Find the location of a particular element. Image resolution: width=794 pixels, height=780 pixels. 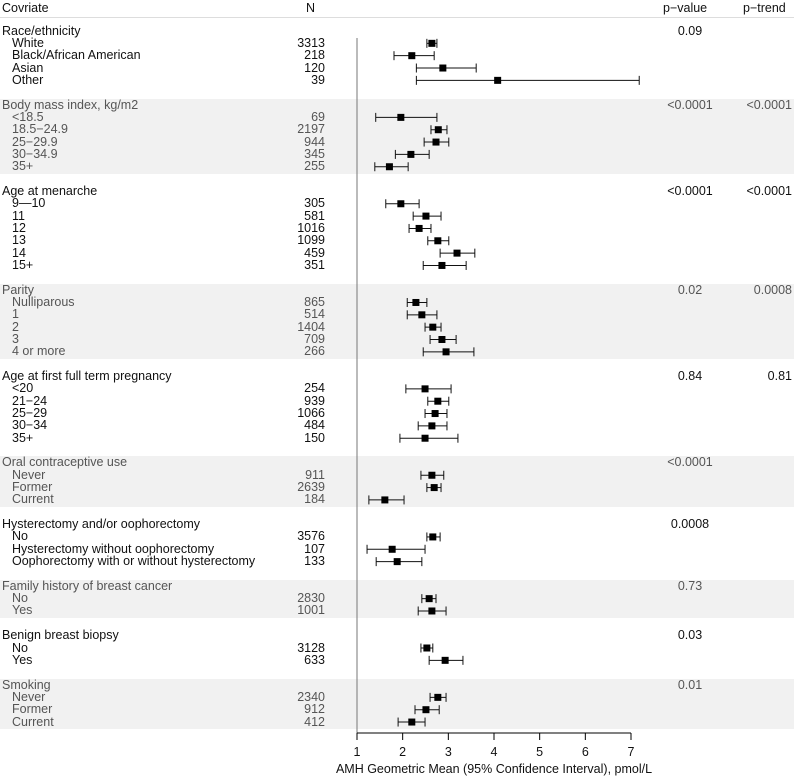

p-value: 0.01 is located at coordinates (690, 684).